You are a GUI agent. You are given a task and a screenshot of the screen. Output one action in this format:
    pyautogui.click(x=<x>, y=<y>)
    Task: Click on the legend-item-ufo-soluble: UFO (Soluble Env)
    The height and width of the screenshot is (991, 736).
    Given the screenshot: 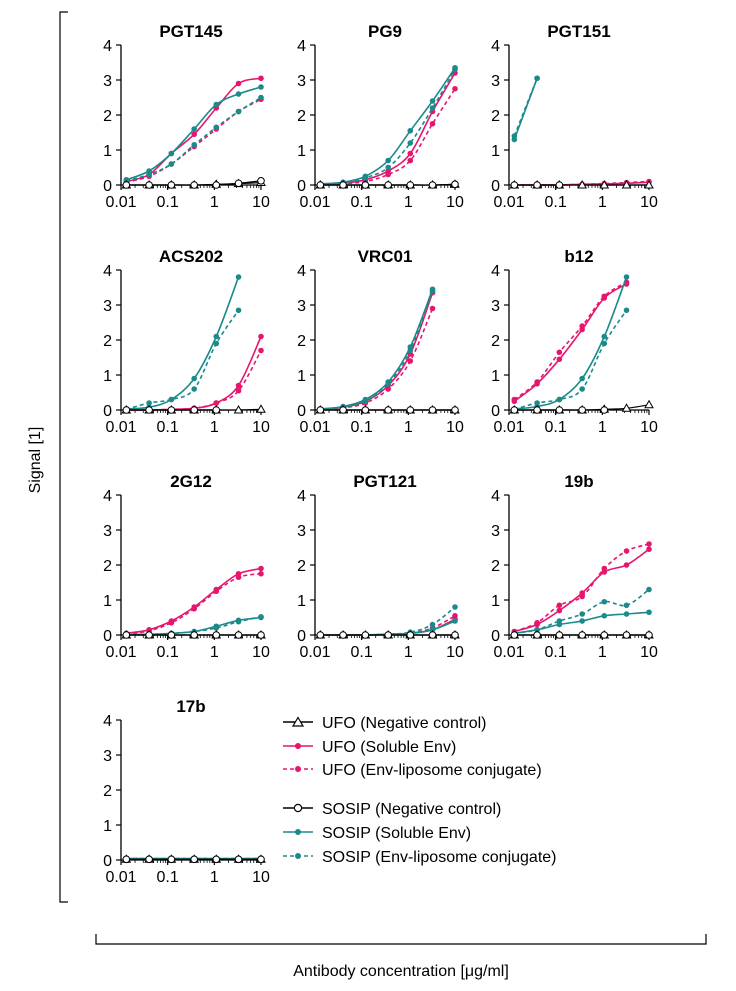 What is the action you would take?
    pyautogui.click(x=369, y=747)
    